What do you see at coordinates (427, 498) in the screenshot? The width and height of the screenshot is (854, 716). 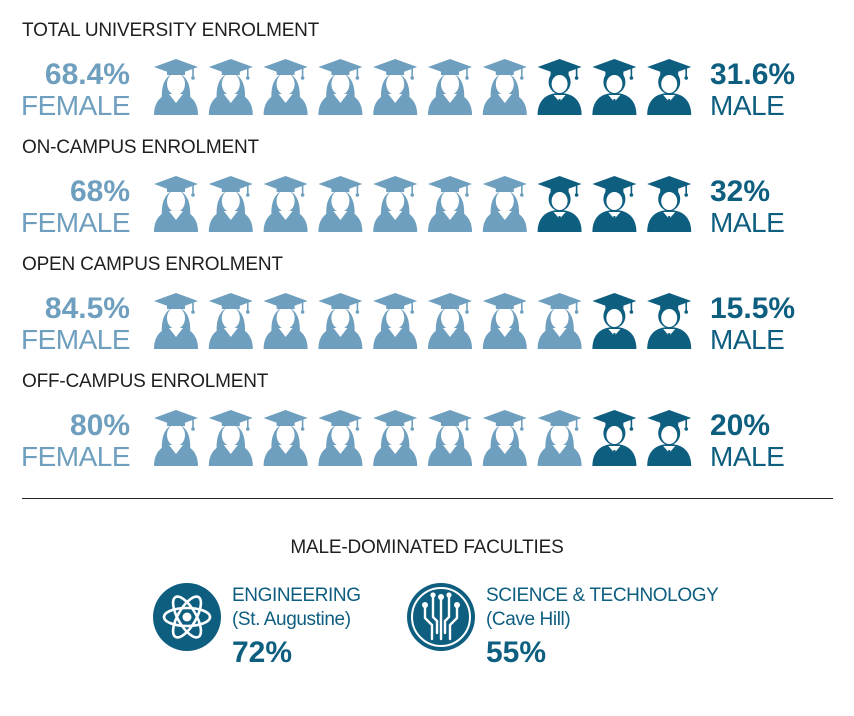 I see `section-divider` at bounding box center [427, 498].